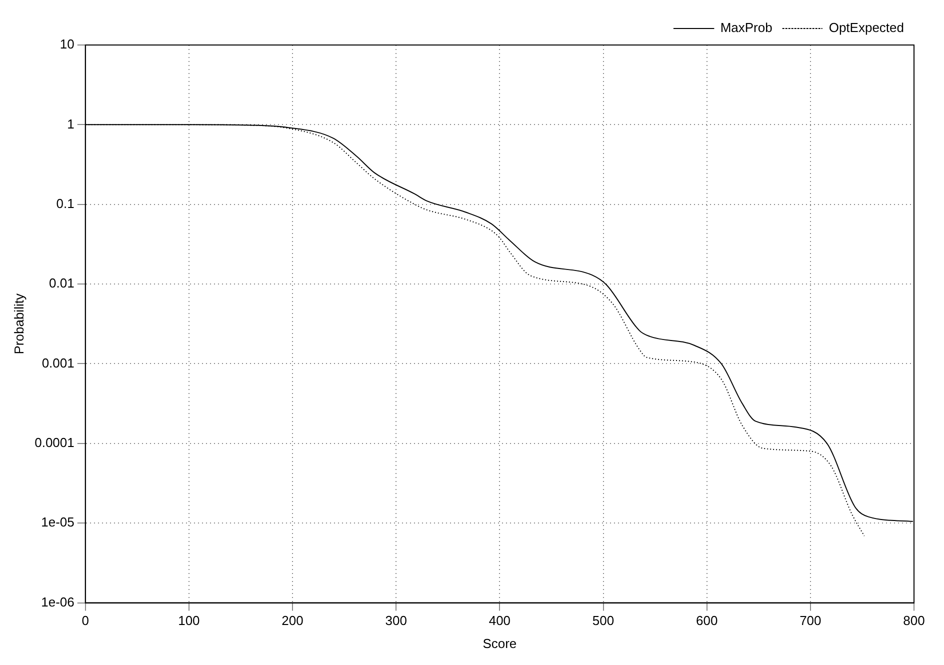  I want to click on x-tick-label: 400, so click(499, 620).